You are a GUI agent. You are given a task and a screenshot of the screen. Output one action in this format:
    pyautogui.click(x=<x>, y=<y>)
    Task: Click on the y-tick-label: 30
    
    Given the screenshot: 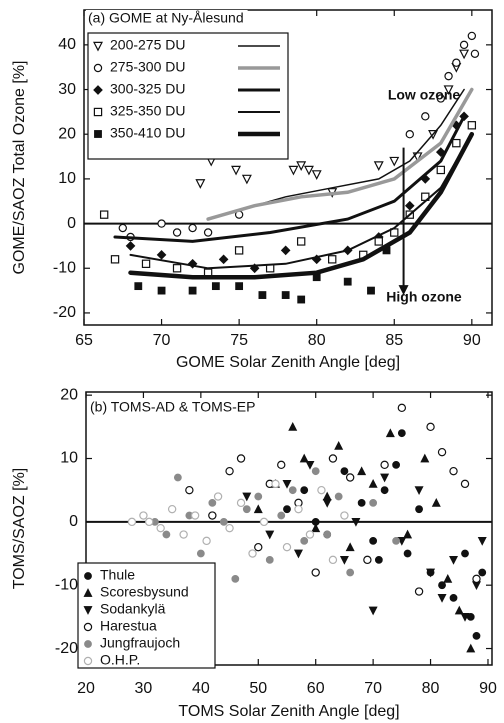 What is the action you would take?
    pyautogui.click(x=67, y=89)
    